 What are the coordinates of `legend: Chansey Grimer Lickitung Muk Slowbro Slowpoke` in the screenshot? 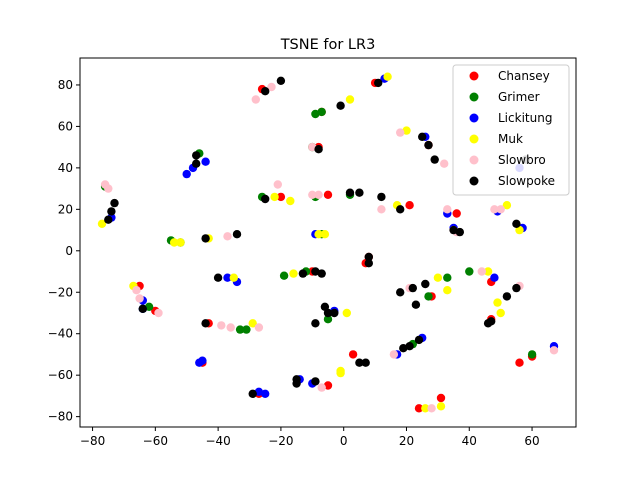 It's located at (511, 130).